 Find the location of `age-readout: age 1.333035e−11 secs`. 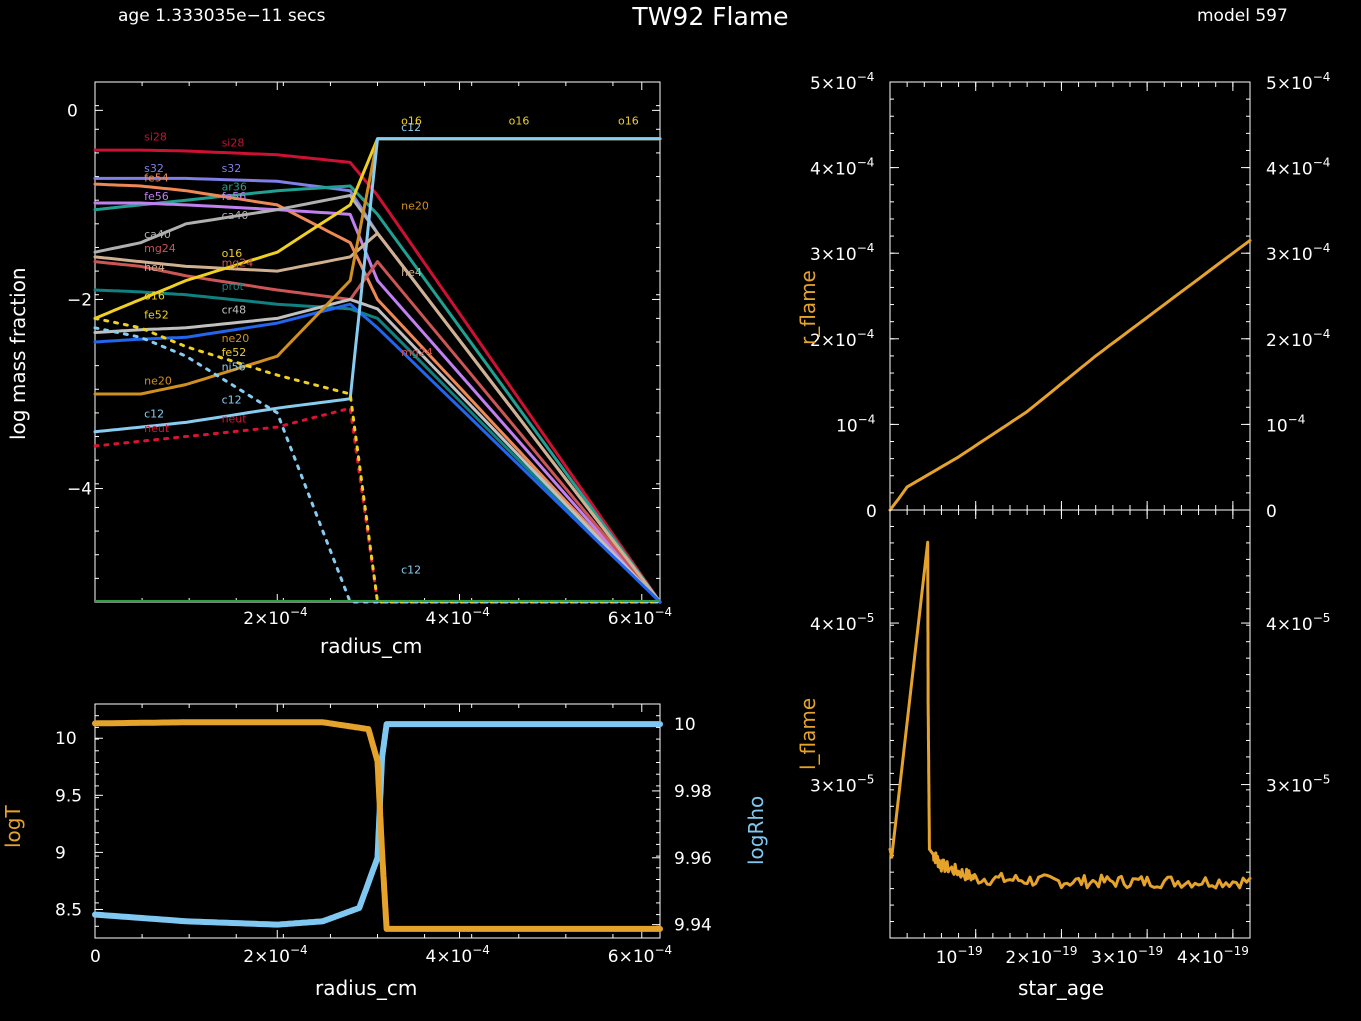

age-readout: age 1.333035e−11 secs is located at coordinates (222, 16).